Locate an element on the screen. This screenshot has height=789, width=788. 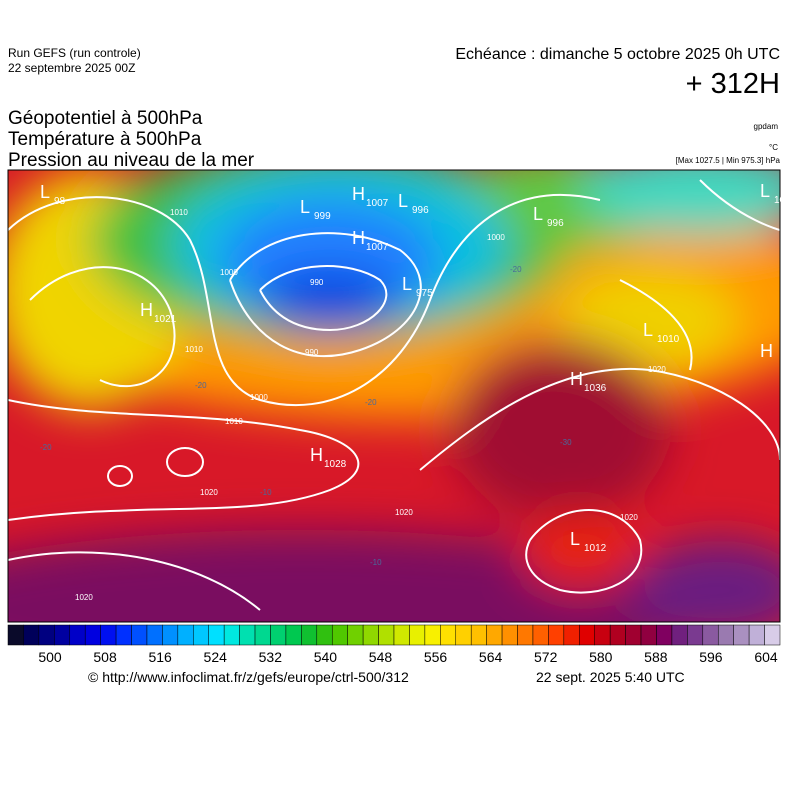
lead-time: + 312H is located at coordinates (732, 84).